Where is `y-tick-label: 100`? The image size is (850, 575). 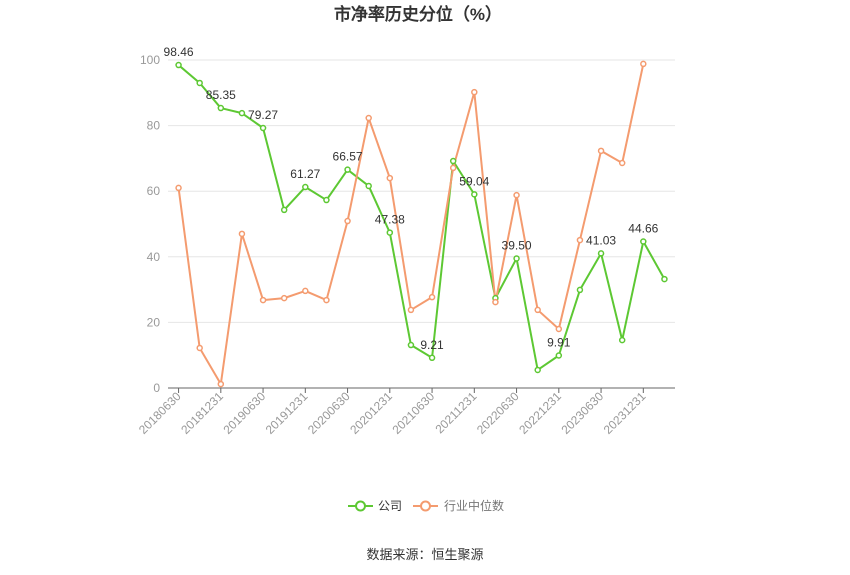 y-tick-label: 100 is located at coordinates (150, 60).